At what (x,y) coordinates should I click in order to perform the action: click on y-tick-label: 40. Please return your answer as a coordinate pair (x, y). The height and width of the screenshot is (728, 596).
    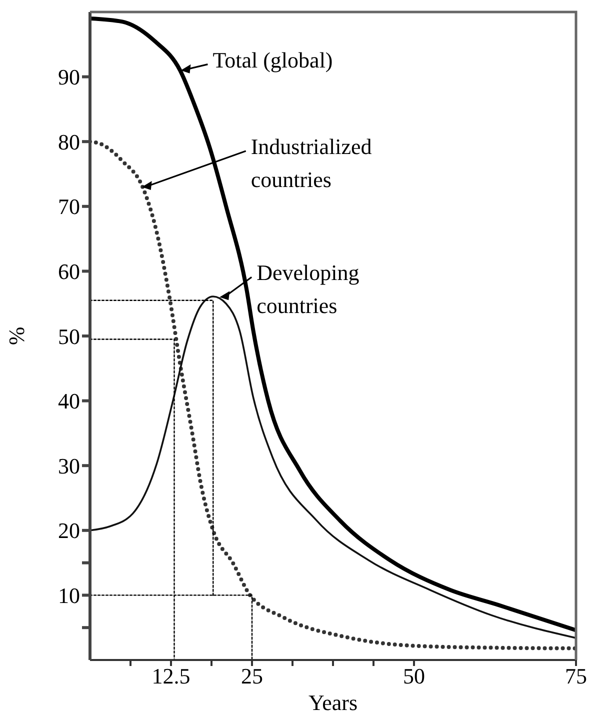
    Looking at the image, I should click on (69, 401).